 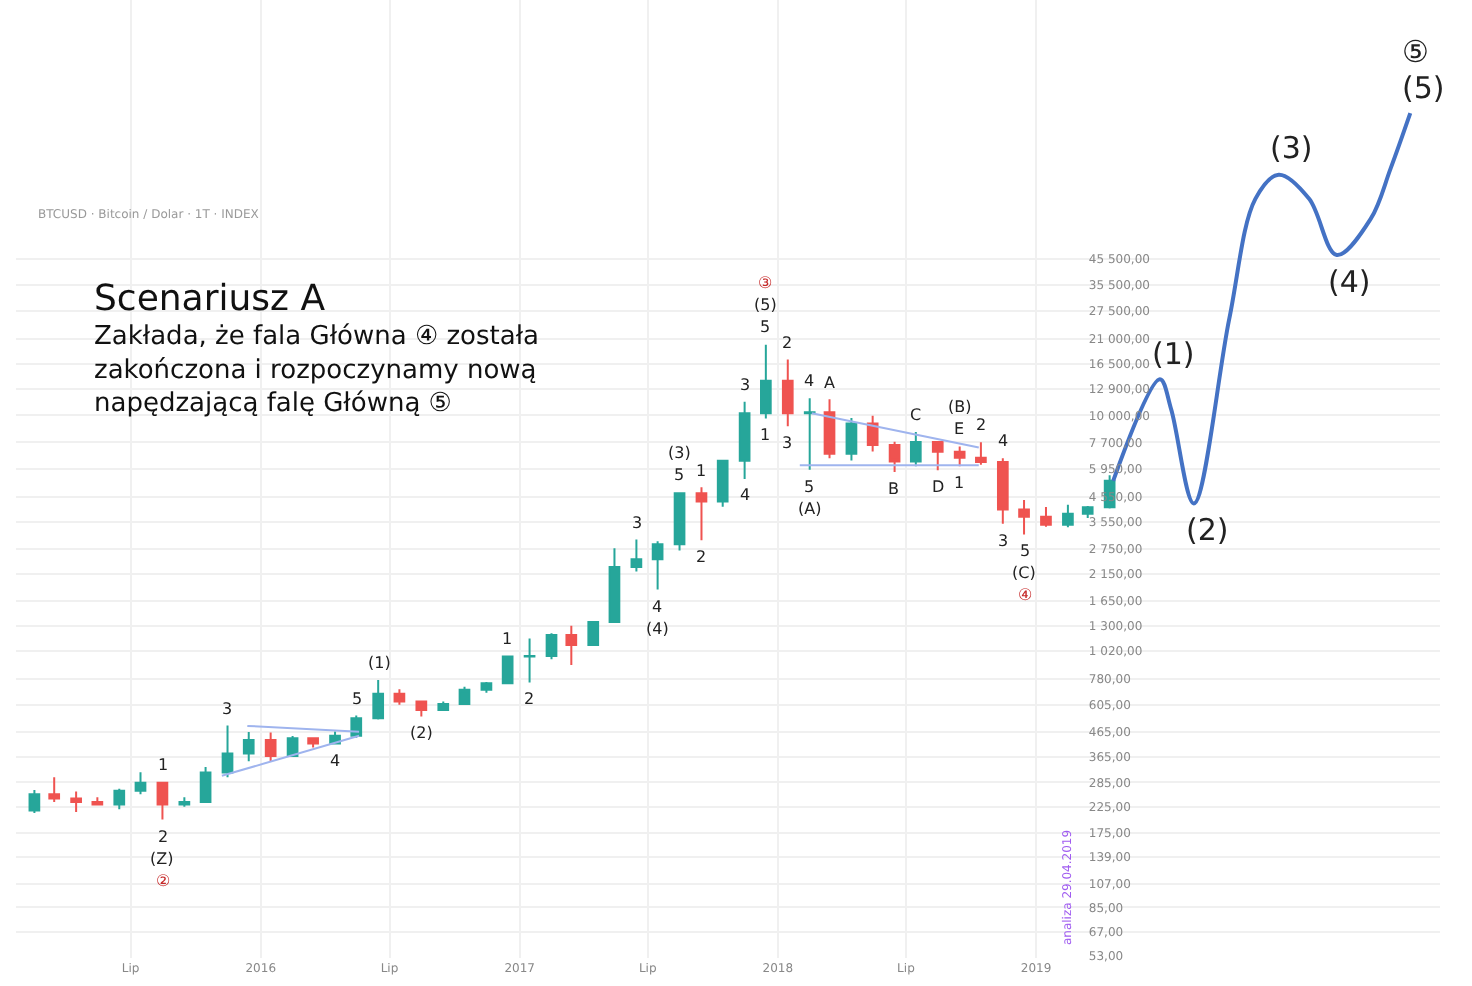 I want to click on annotation: ②, so click(x=163, y=881).